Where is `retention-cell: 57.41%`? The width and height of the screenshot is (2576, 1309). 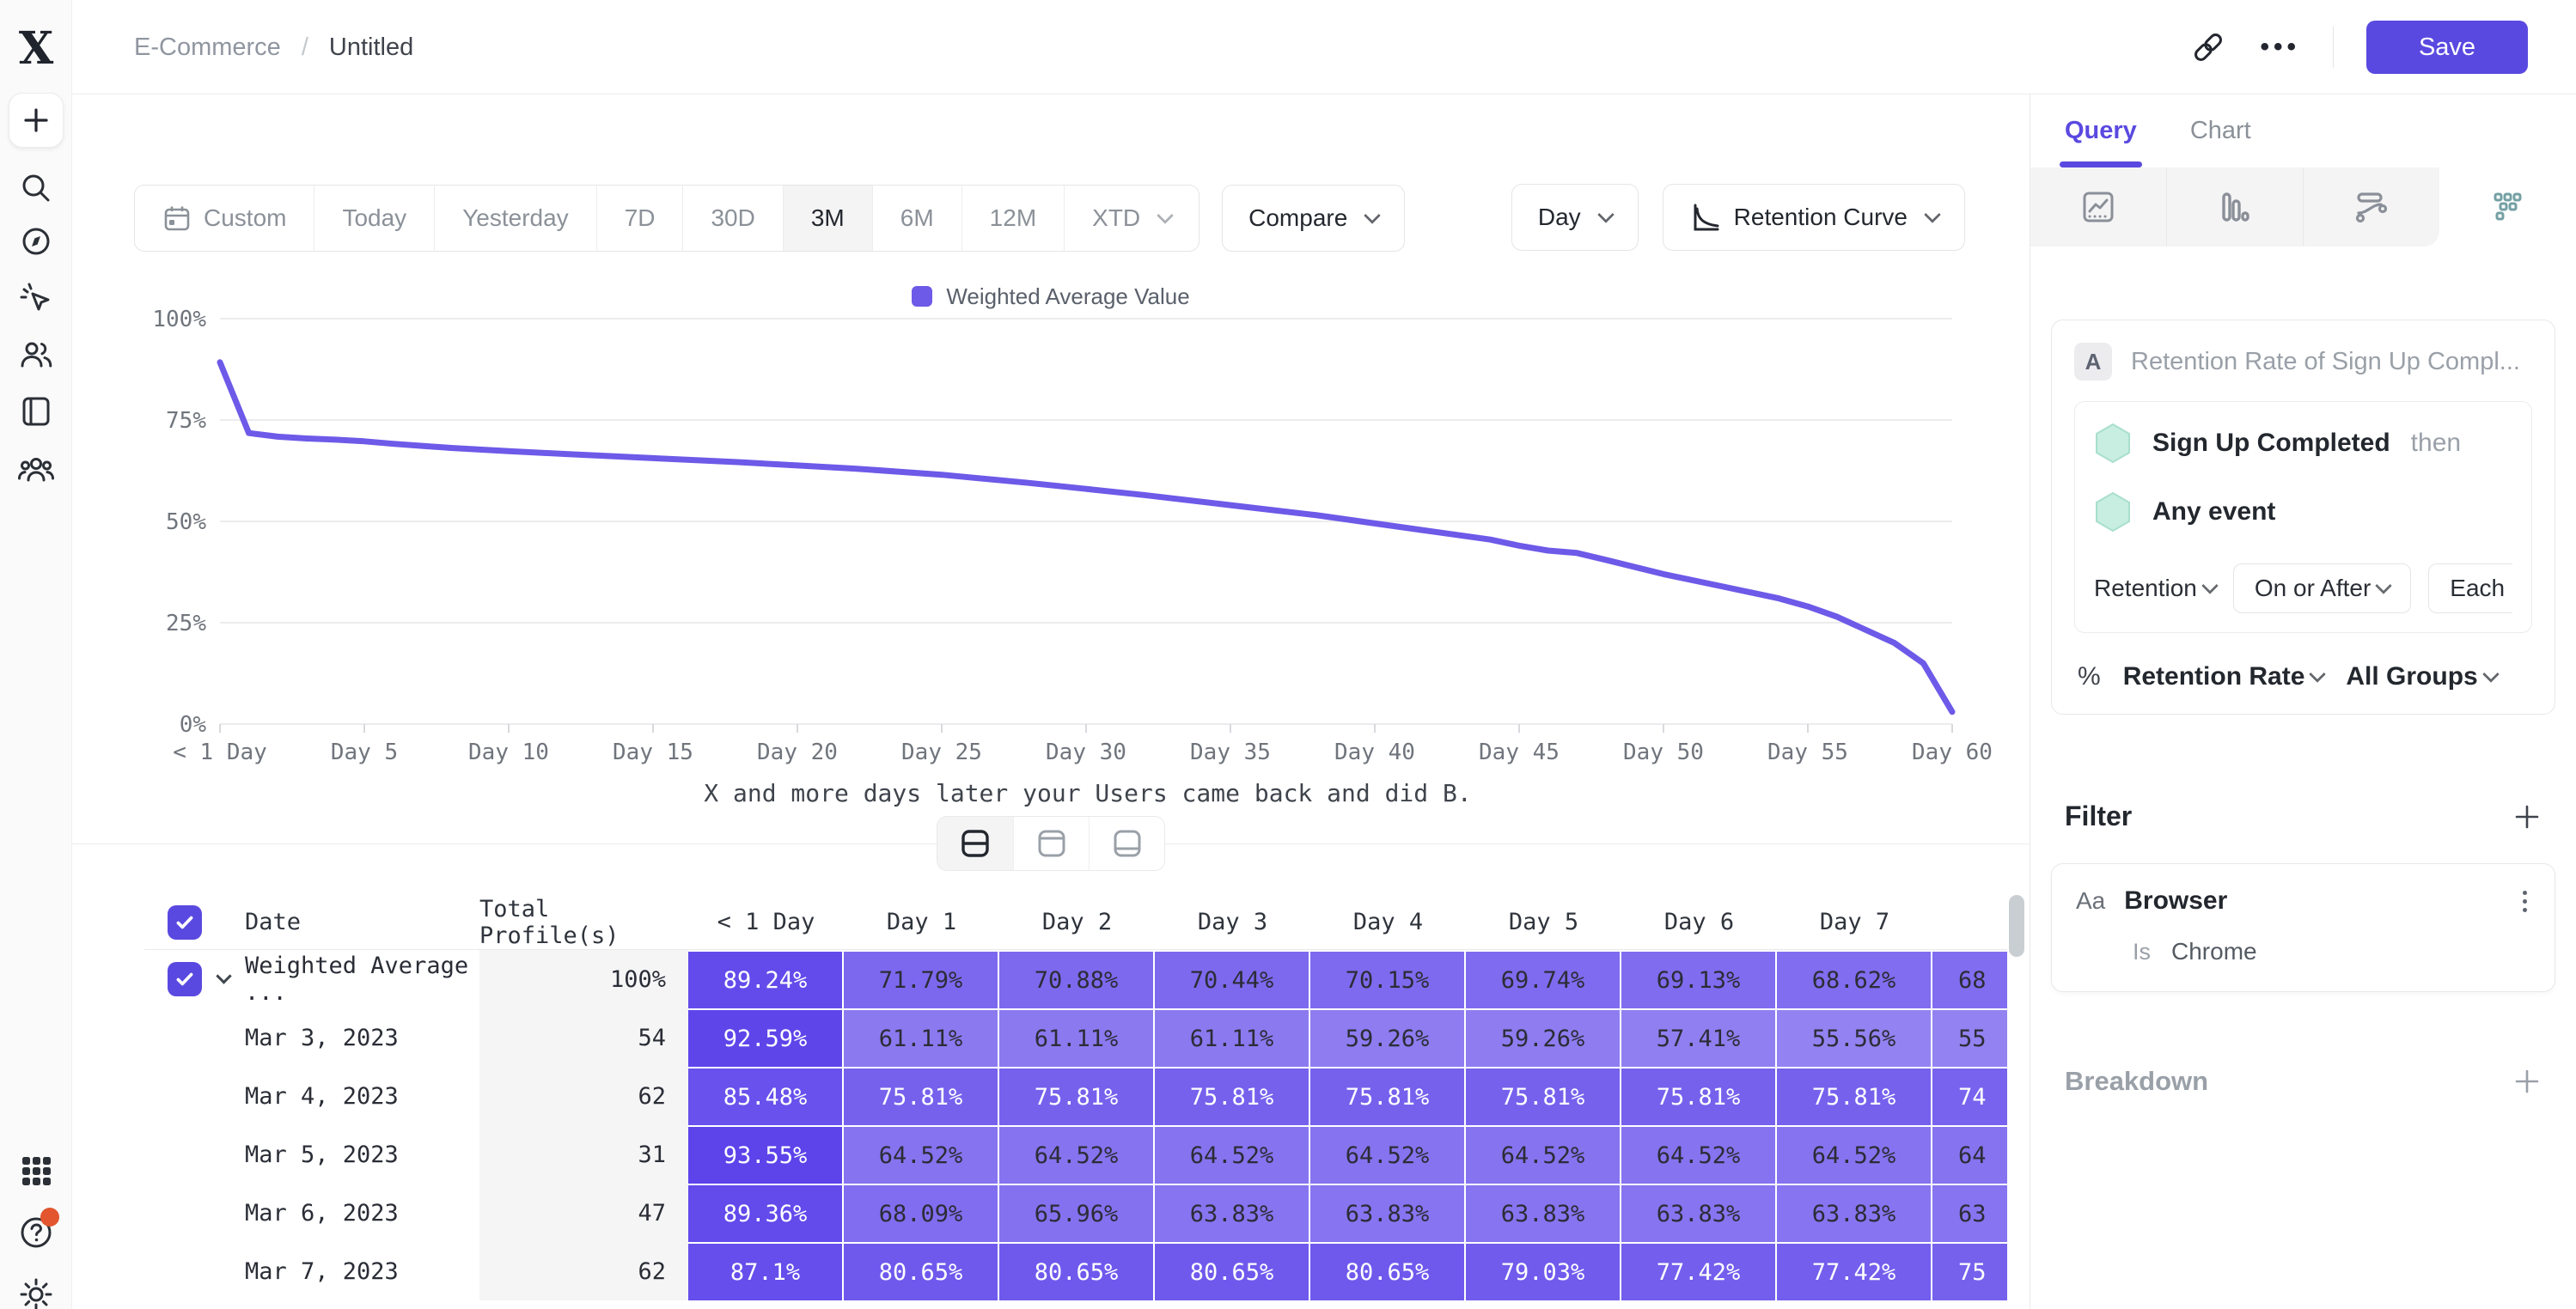 retention-cell: 57.41% is located at coordinates (1699, 1037).